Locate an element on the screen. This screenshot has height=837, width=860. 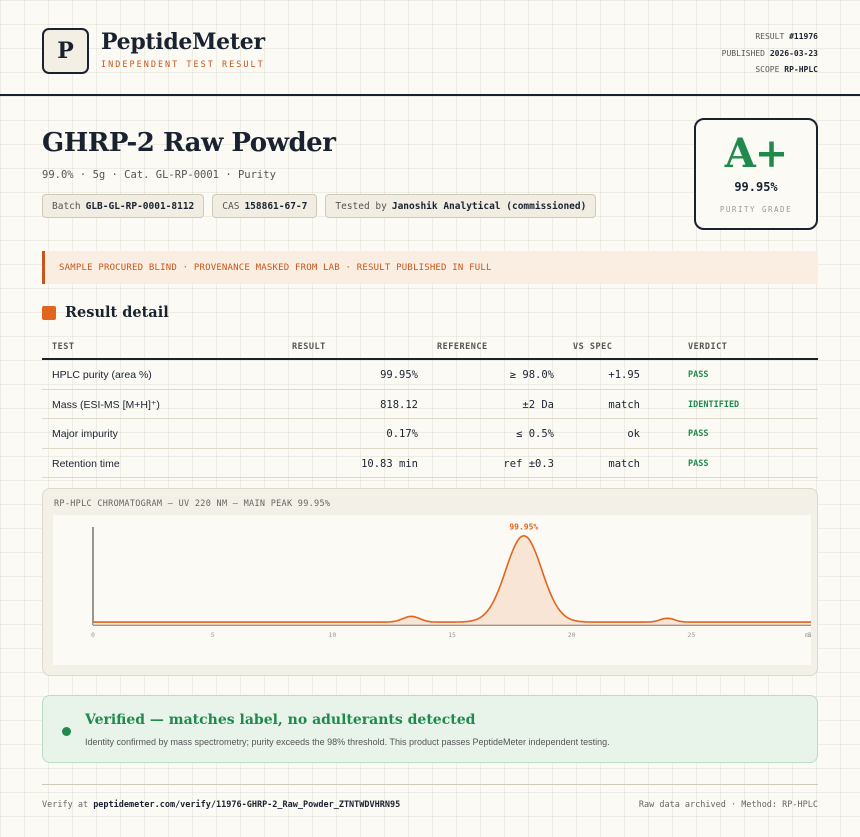
x-tick-label: 30 is located at coordinates (809, 635).